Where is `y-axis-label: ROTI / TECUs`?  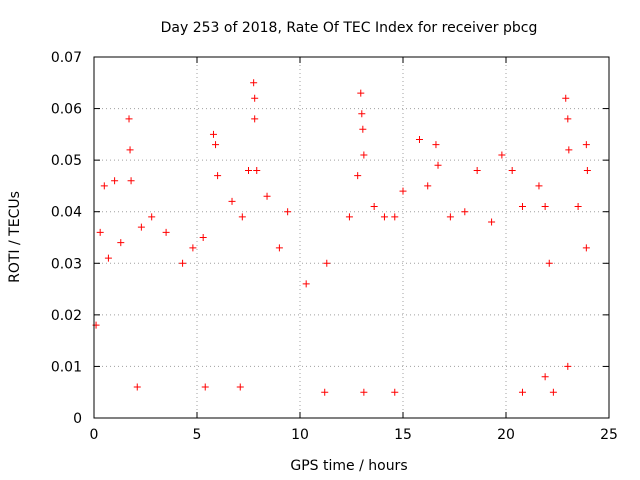 y-axis-label: ROTI / TECUs is located at coordinates (15, 237).